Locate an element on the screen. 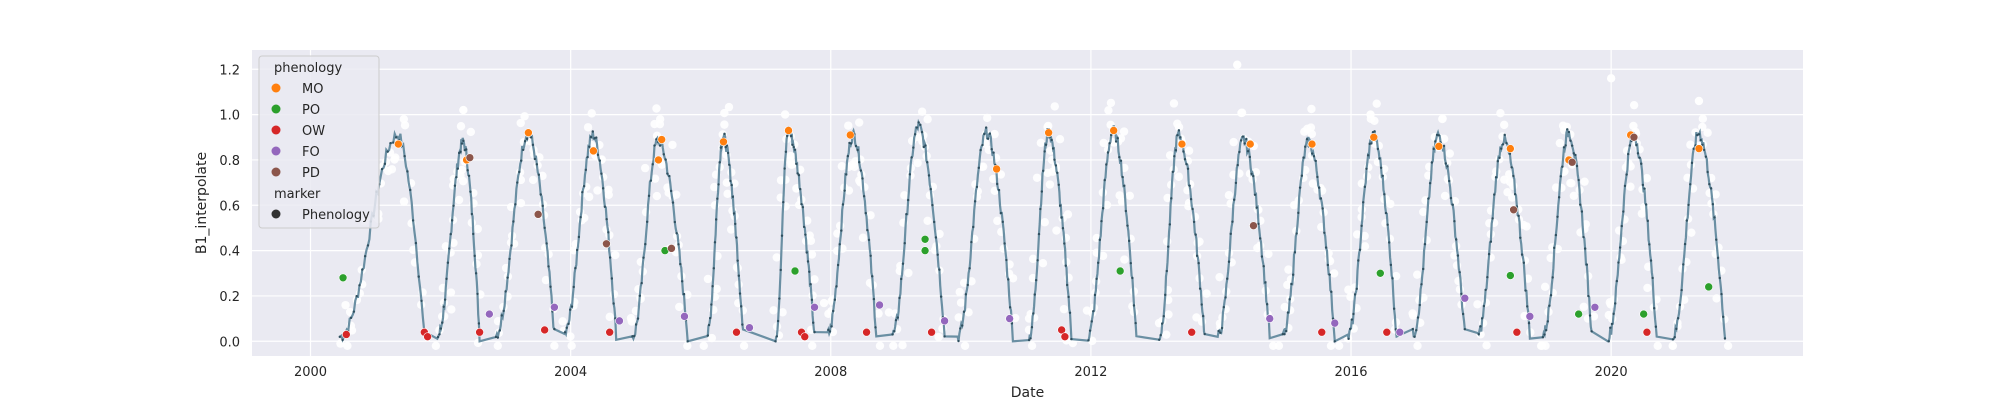 This screenshot has height=400, width=2000. legend-label-phenology: Phenology is located at coordinates (336, 215).